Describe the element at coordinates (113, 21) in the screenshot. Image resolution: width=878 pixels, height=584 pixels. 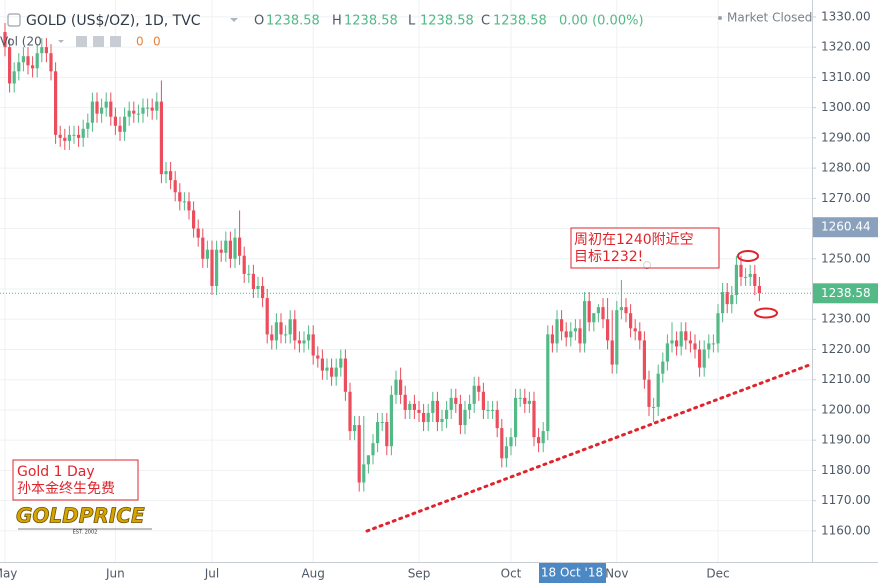
I see `symbol: GOLD (US$/OZ), 1D, TVC` at that location.